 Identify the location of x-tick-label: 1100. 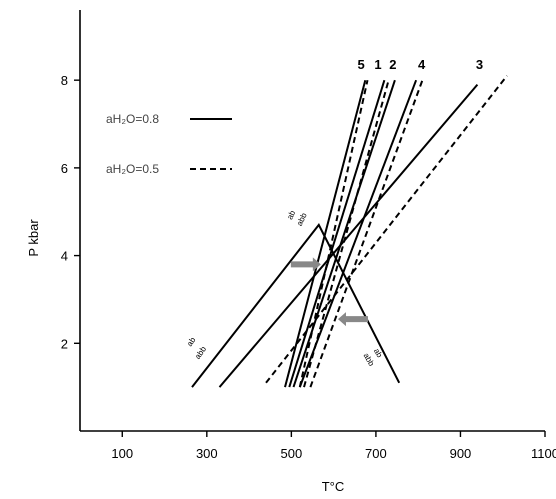
(543, 453).